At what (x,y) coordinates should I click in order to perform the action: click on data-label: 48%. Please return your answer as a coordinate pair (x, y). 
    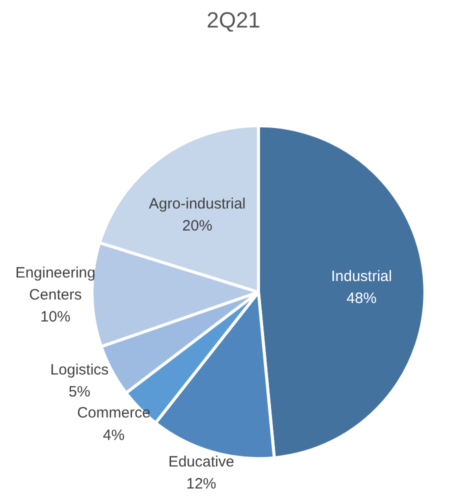
    Looking at the image, I should click on (361, 299).